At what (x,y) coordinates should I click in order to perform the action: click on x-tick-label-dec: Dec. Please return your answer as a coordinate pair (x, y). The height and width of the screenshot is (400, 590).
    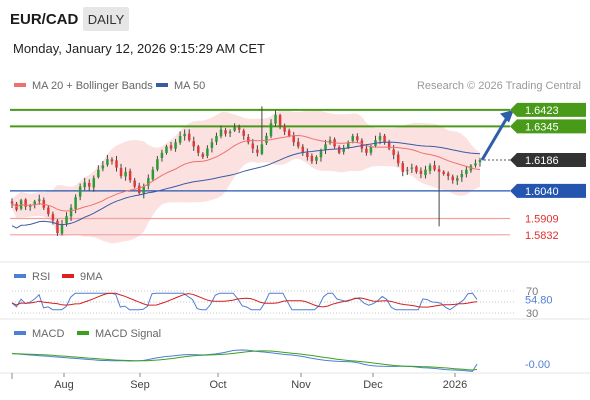
    Looking at the image, I should click on (373, 385).